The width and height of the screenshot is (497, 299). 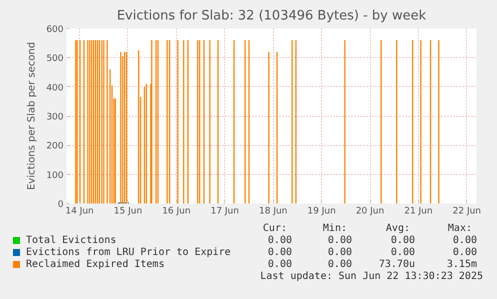 I want to click on x-tick-label: 22 Jun, so click(x=467, y=211).